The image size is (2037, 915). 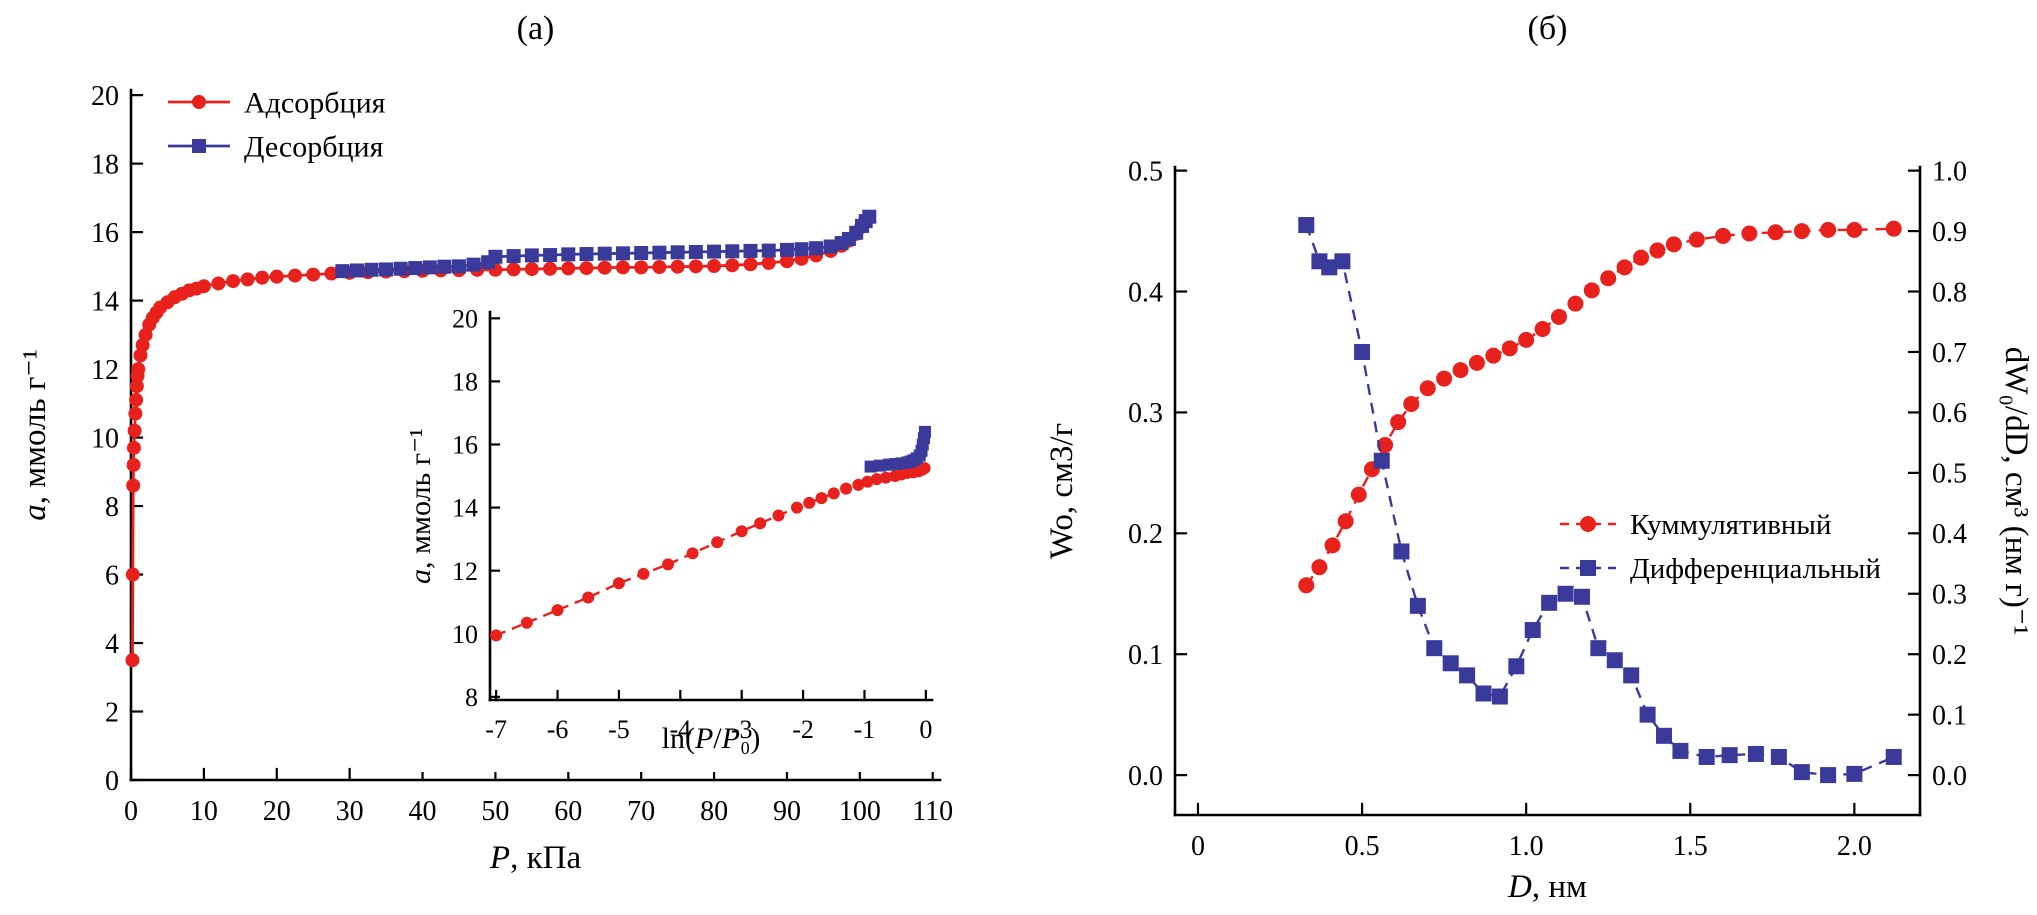 What do you see at coordinates (641, 811) in the screenshot?
I see `svg-text: 70` at bounding box center [641, 811].